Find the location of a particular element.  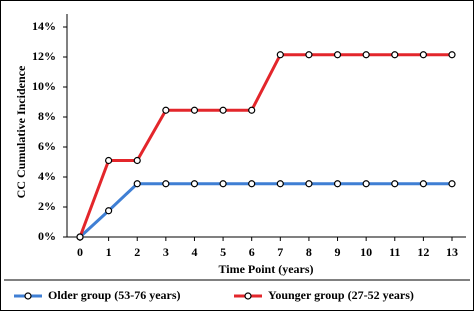

x-tick-label: 9 is located at coordinates (338, 252).